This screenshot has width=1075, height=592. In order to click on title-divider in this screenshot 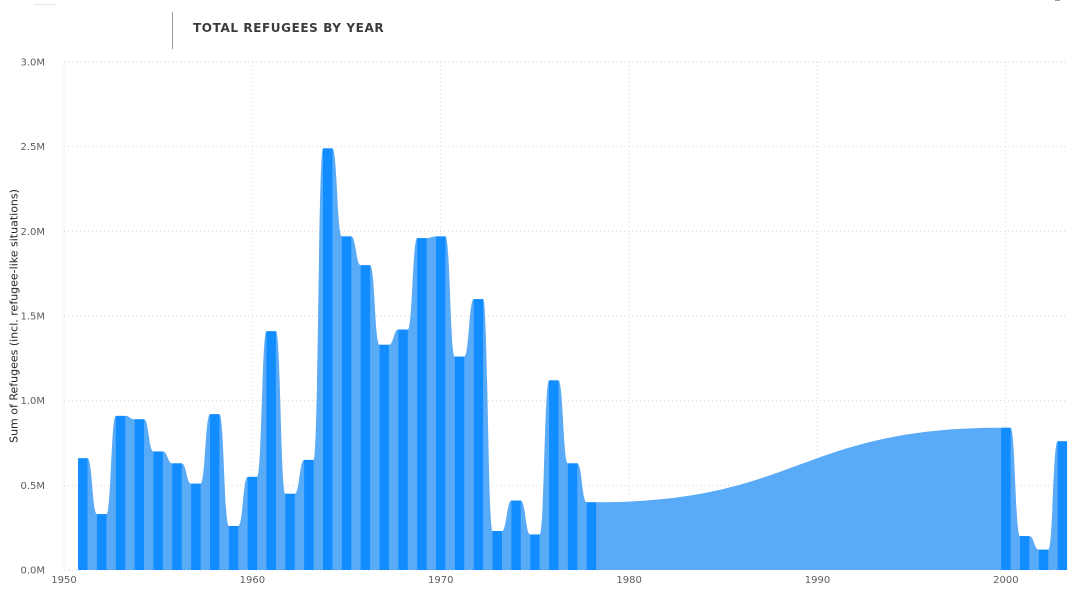, I will do `click(172, 30)`.